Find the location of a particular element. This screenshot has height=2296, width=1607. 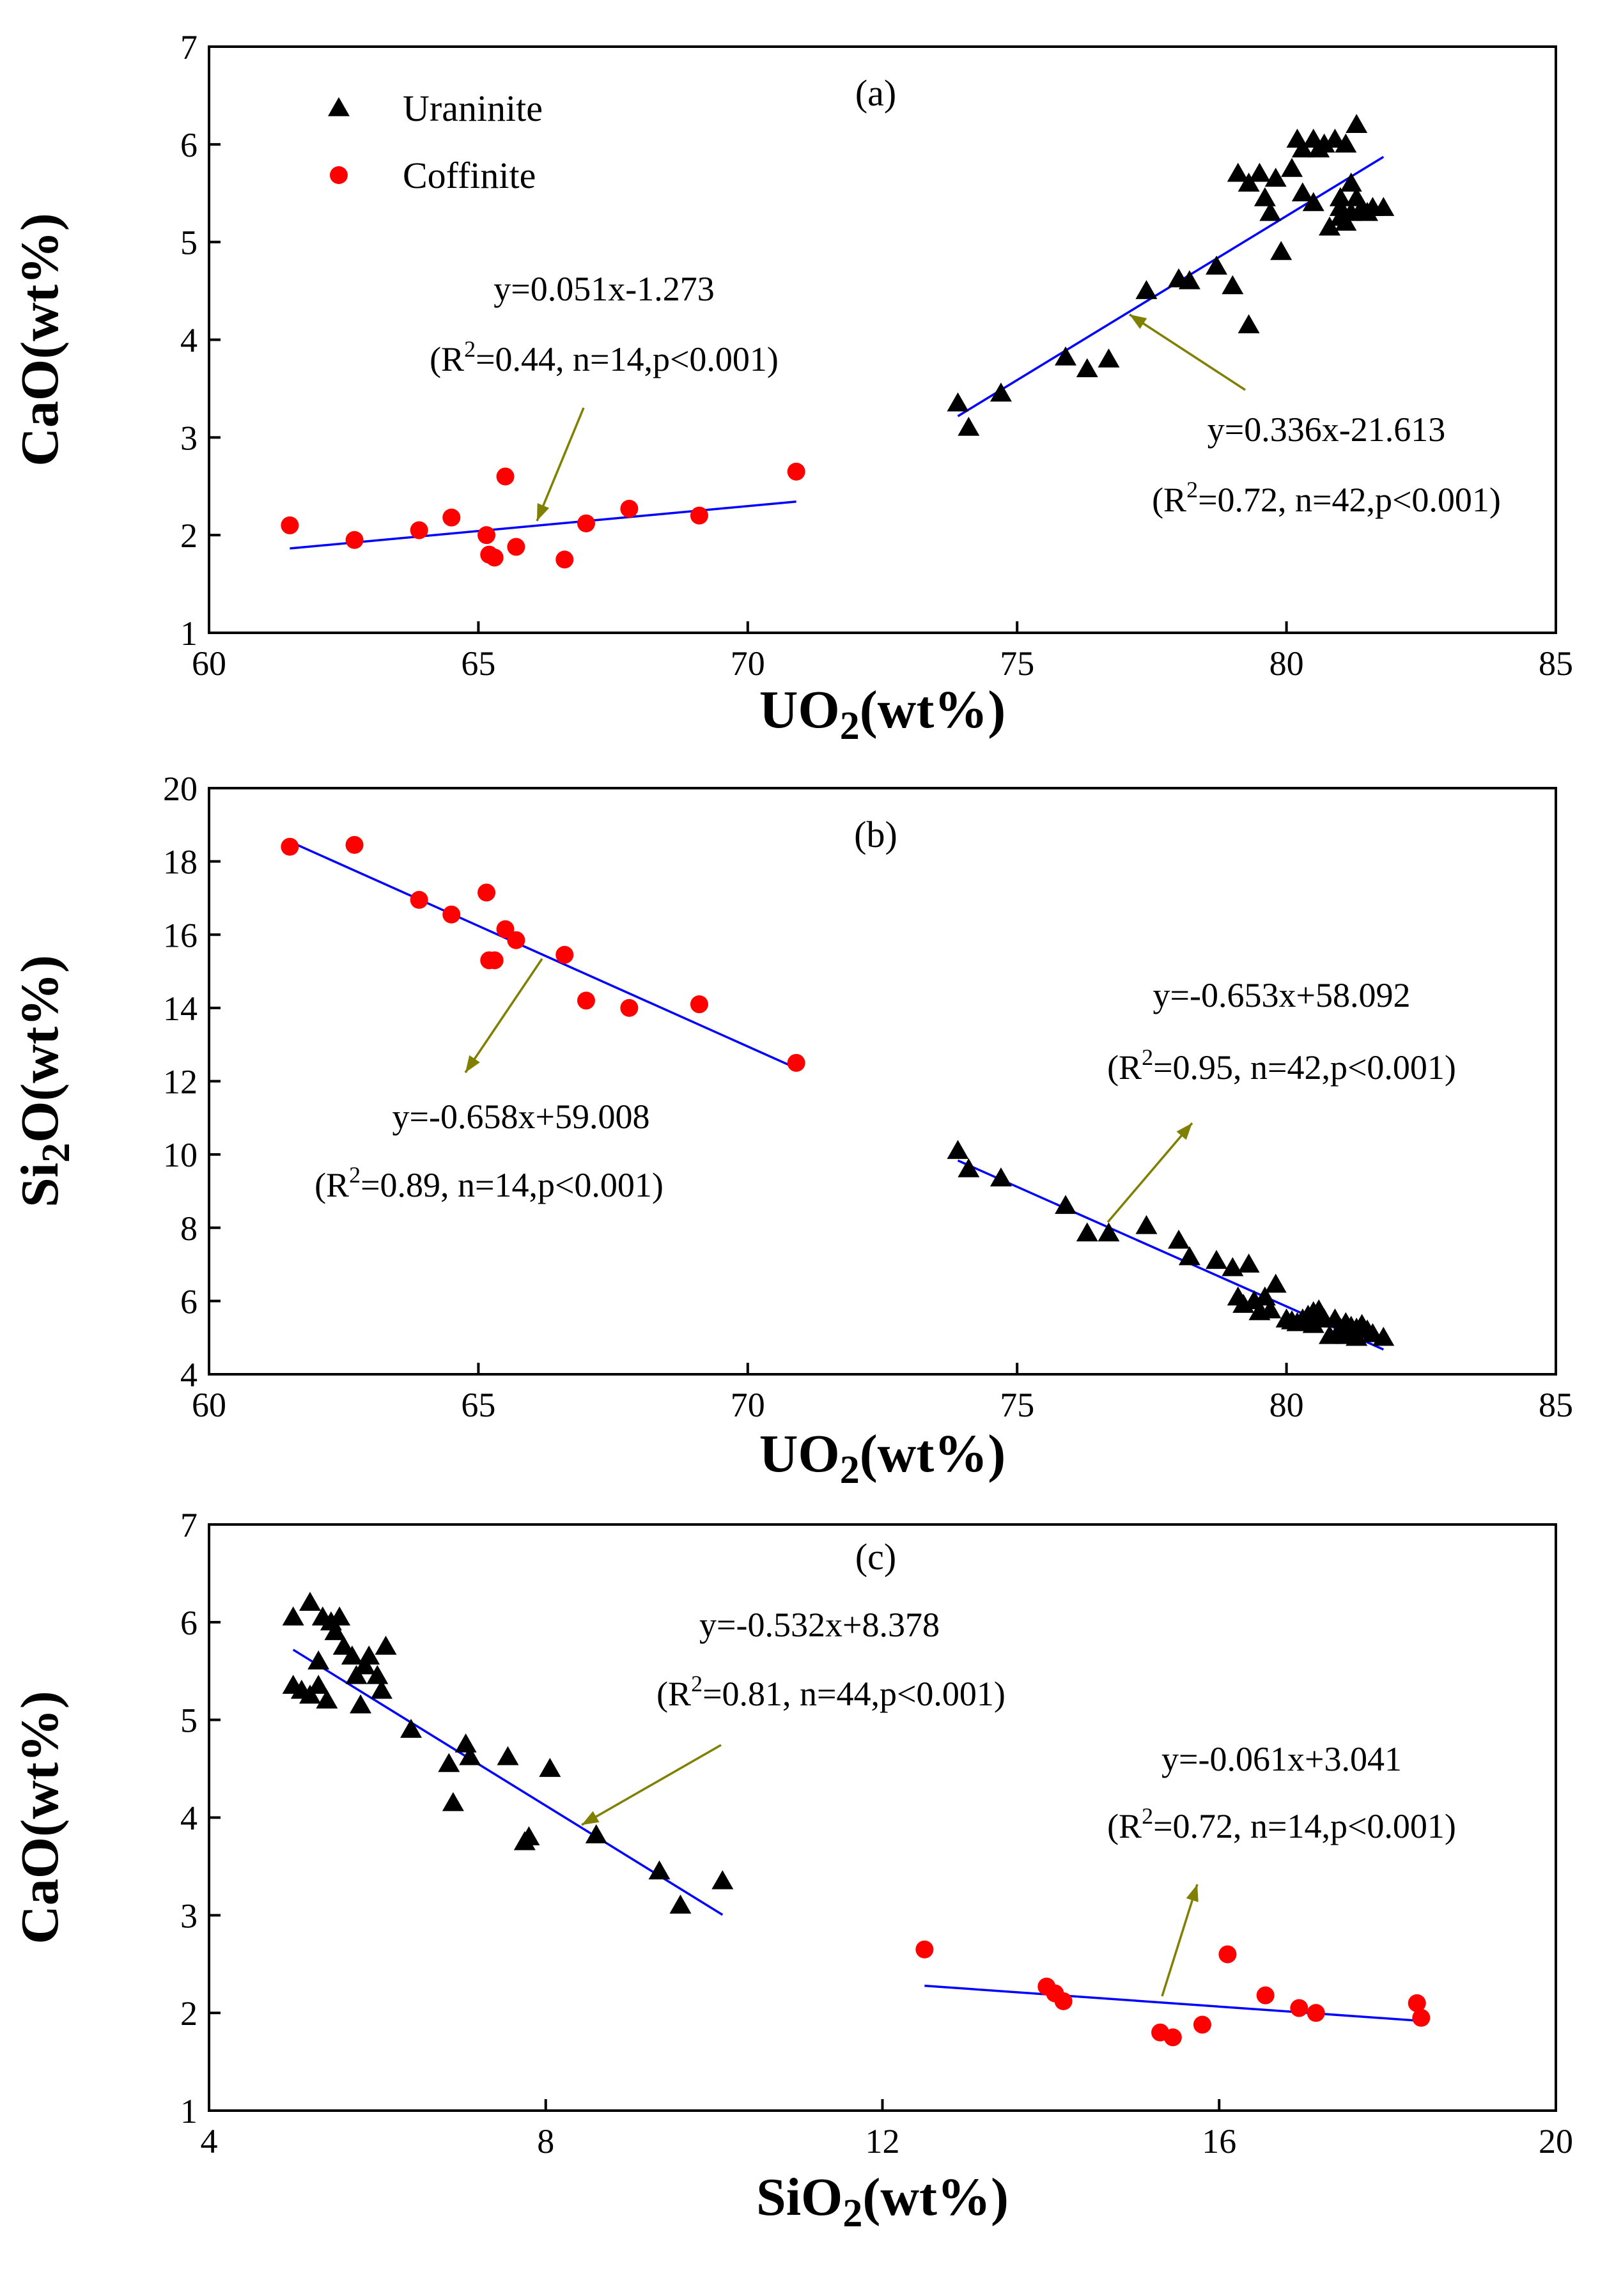

legend-label: Coffinite is located at coordinates (469, 175).